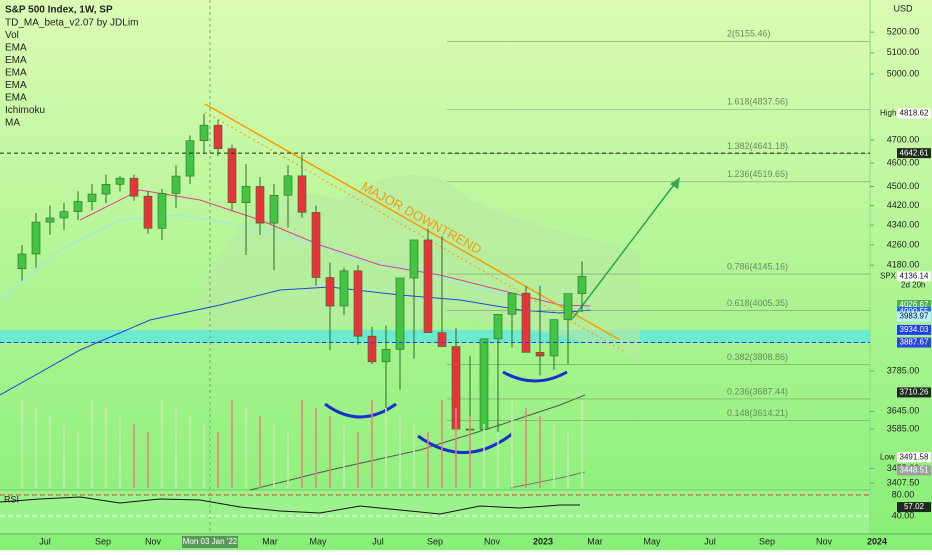  What do you see at coordinates (903, 205) in the screenshot?
I see `y-tick-label: 4420.00` at bounding box center [903, 205].